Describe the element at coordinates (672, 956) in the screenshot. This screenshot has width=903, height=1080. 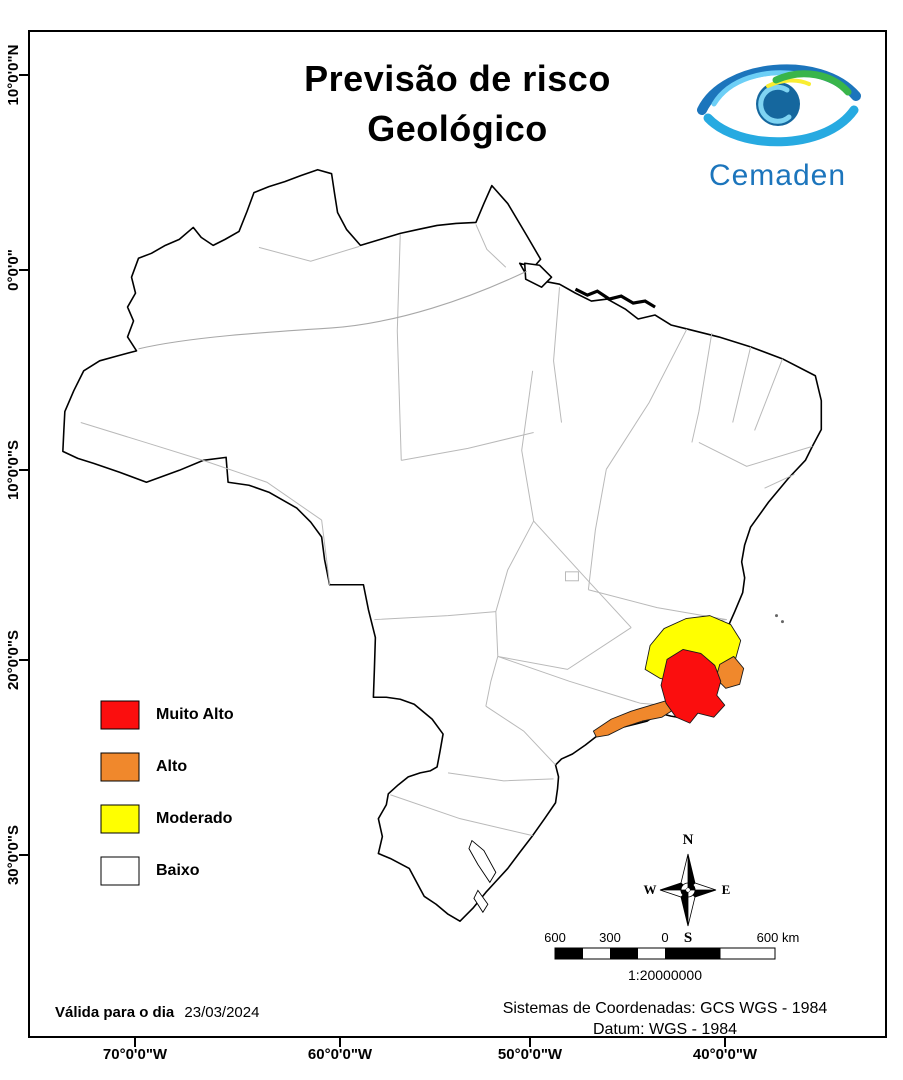
I see `scale-bar: 600 300 0 600 km 1:20000000` at that location.